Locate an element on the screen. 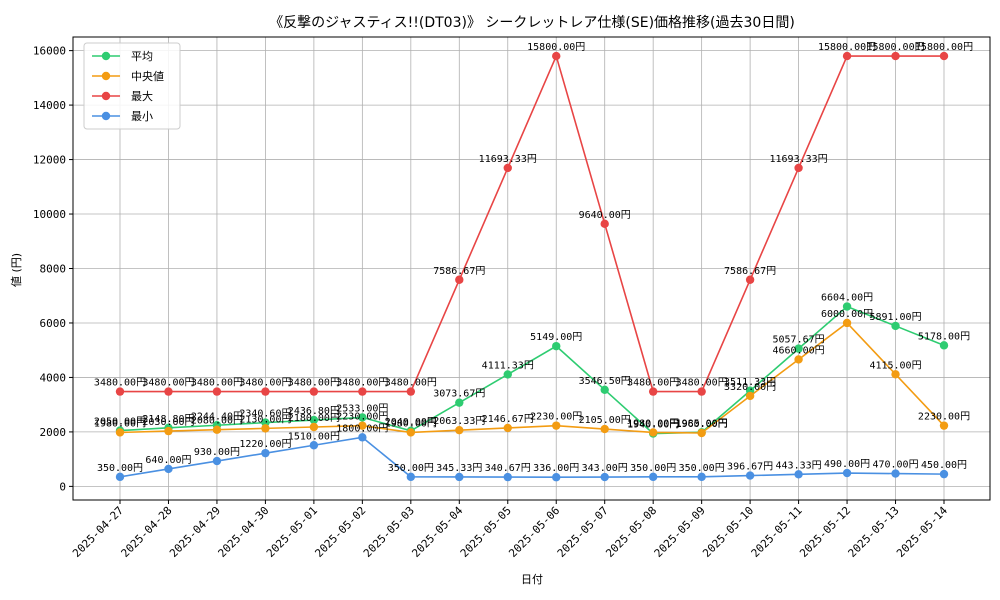  y-tick-label: 8000 is located at coordinates (53, 269).